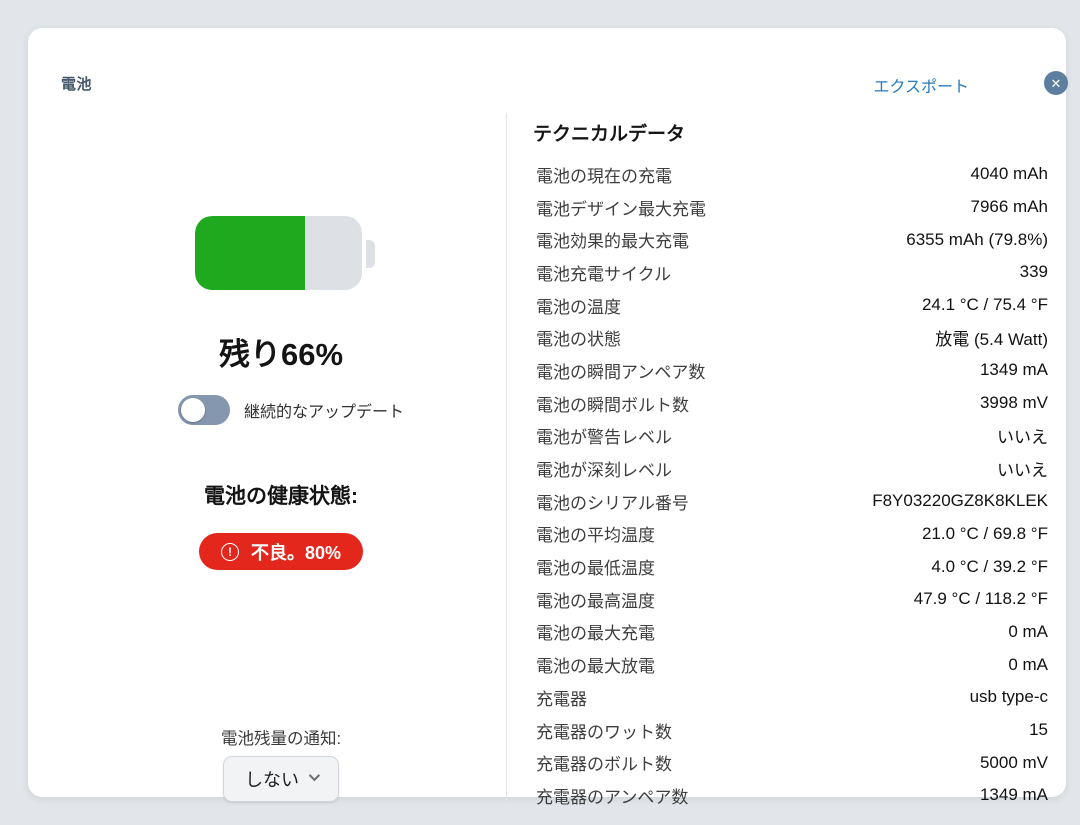 The height and width of the screenshot is (825, 1080). Describe the element at coordinates (792, 762) in the screenshot. I see `table-row: 充電器のボルト数 5000 mV` at that location.